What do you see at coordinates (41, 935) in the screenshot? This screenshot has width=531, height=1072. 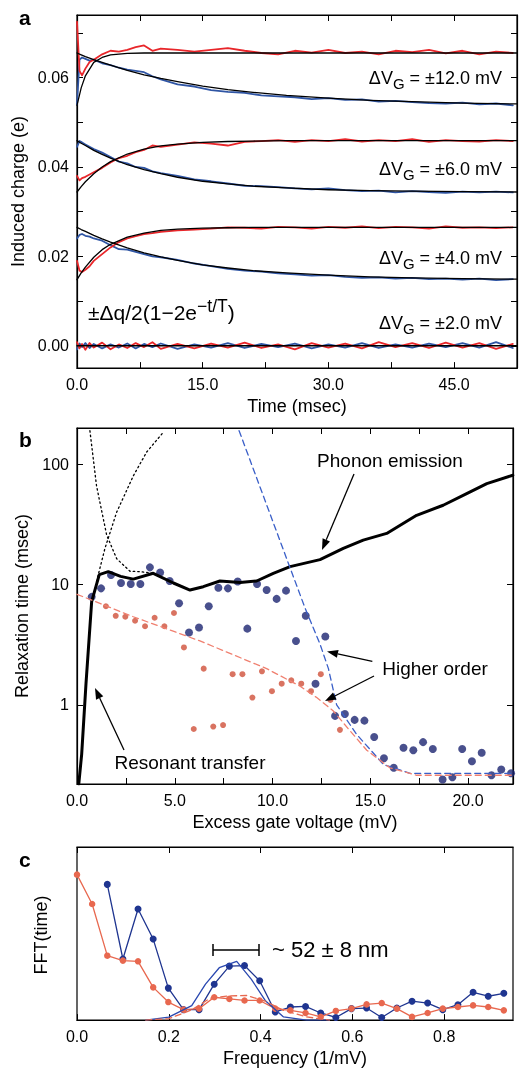 I see `y-axis-title: FFT(time)` at bounding box center [41, 935].